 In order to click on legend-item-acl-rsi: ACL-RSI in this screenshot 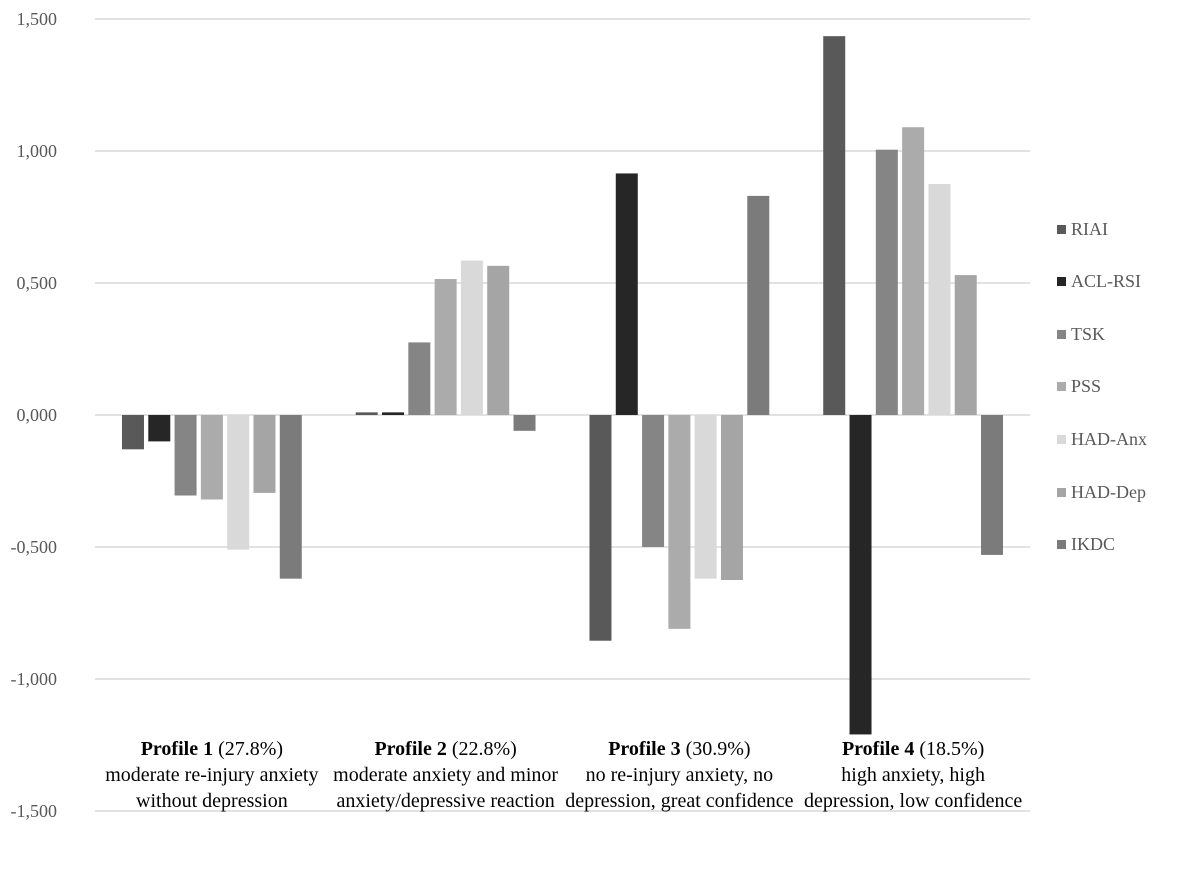, I will do `click(1099, 282)`.